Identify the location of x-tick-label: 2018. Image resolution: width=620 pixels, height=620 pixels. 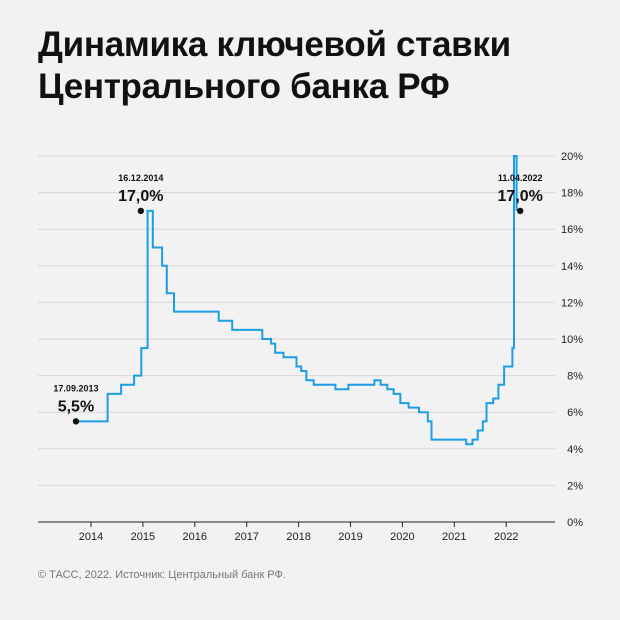
(298, 537).